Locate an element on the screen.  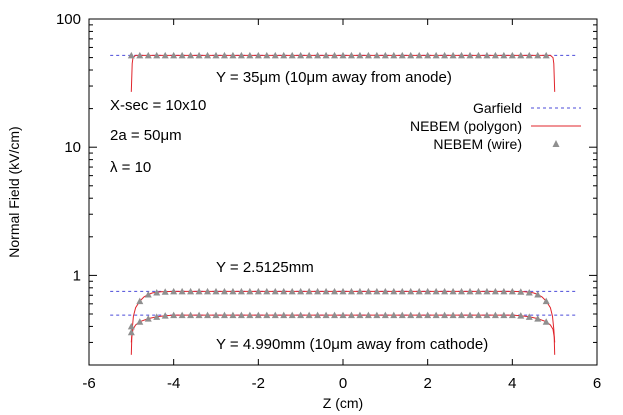
y-tick-label: 100 is located at coordinates (68, 19).